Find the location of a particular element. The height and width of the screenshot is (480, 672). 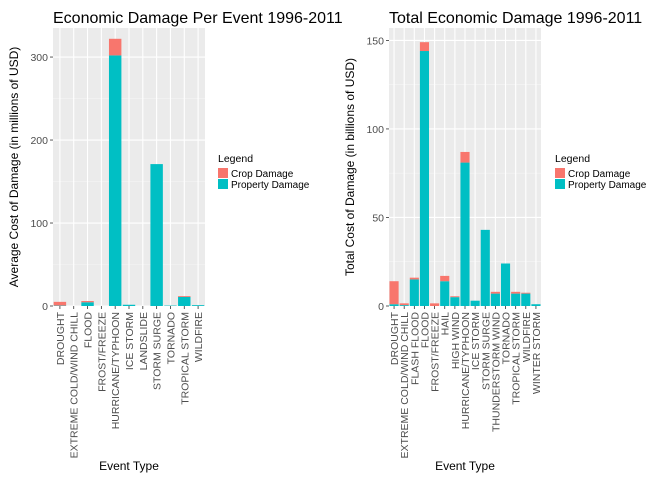

total-x-tick-label: HURRICANE/TYPHOON is located at coordinates (466, 370).